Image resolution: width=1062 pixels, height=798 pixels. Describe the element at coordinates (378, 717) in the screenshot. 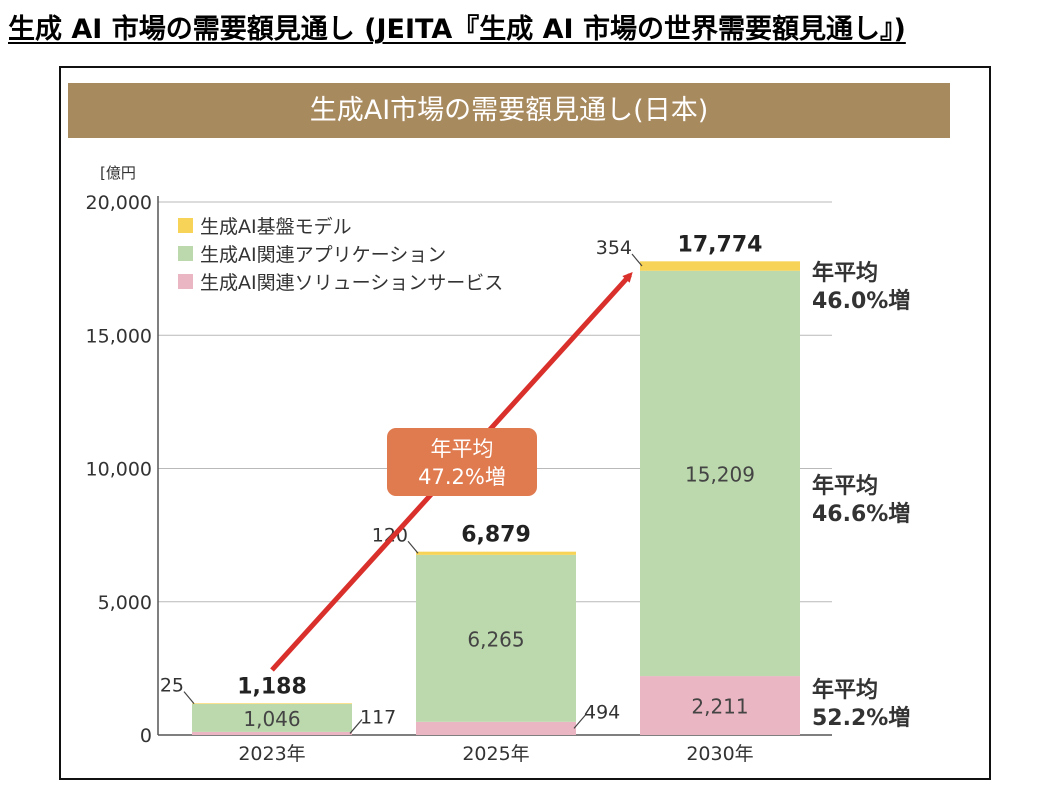

I see `data-label: 117` at that location.